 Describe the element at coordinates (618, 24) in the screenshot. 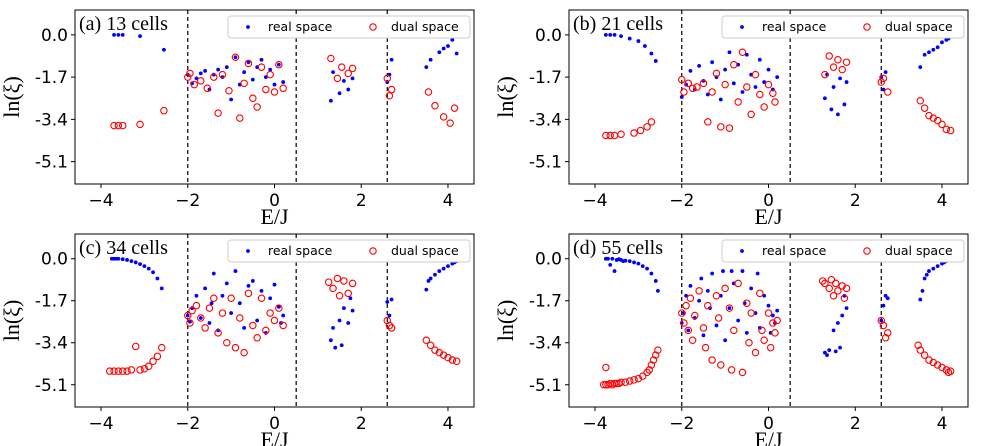

I see `panel-title: (b) 21 cells` at that location.